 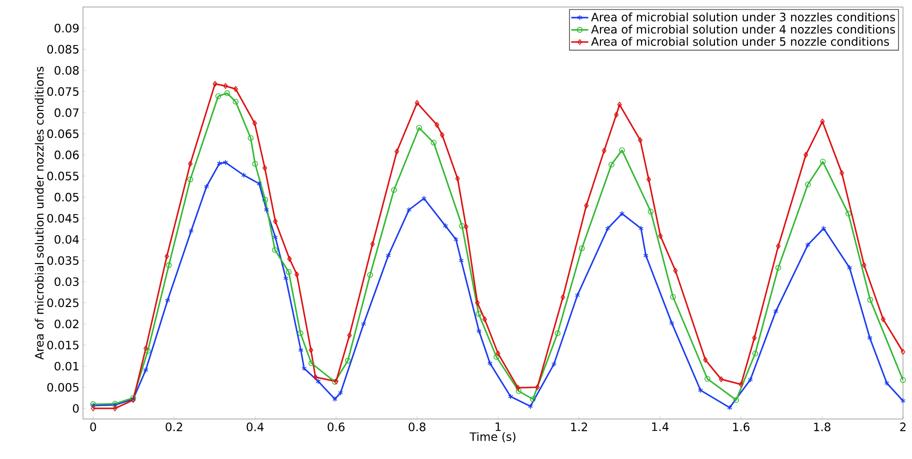 I want to click on y-tick-label: 0.085, so click(x=62, y=49).